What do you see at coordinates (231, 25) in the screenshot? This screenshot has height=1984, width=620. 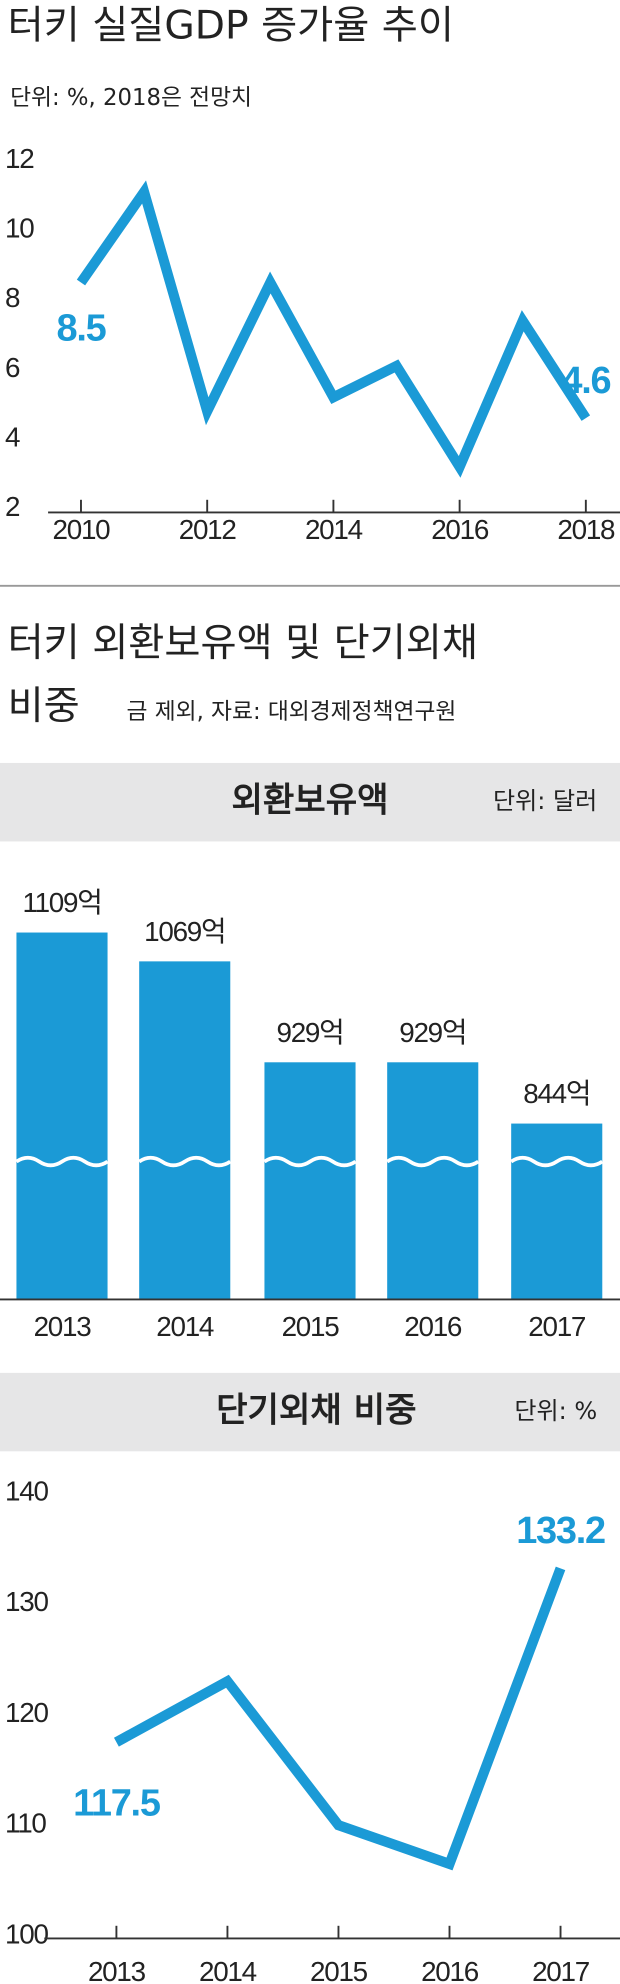 I see `chart-title: 터키 실질GDP 증가율 추이` at bounding box center [231, 25].